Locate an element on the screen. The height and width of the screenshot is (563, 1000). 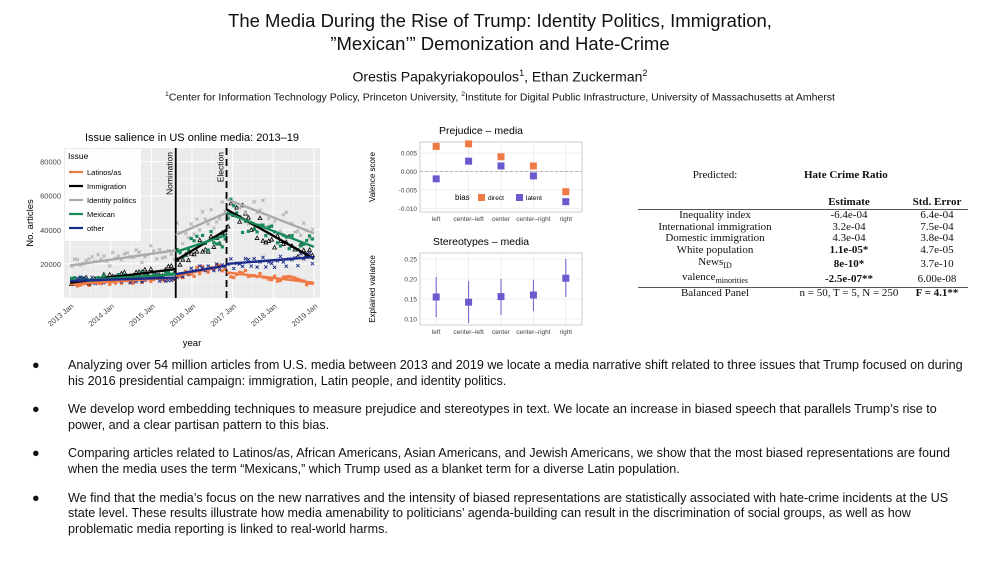
y-tick-label: 20000 is located at coordinates (50, 264).